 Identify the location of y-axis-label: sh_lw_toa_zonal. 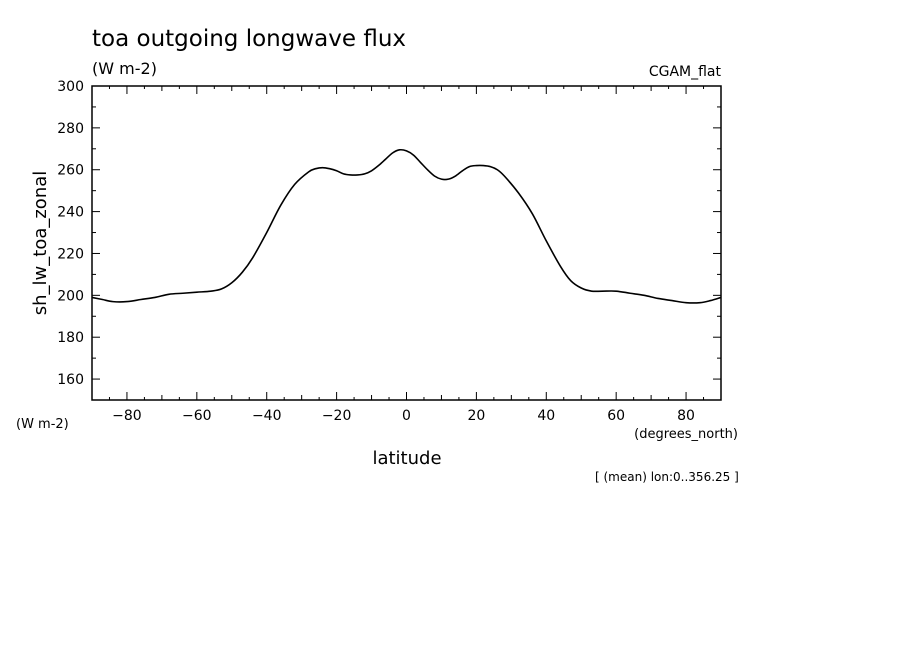
(40, 243).